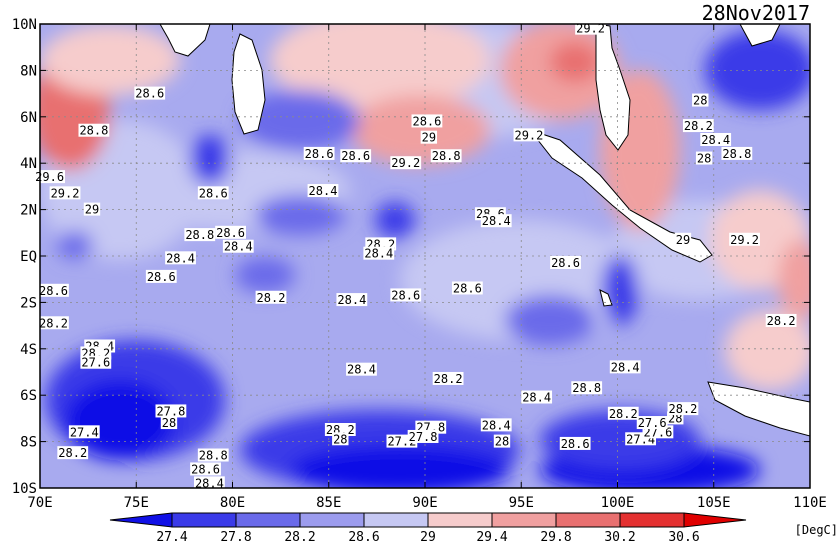 The height and width of the screenshot is (544, 840). I want to click on svg-text: 27.8, so click(170, 411).